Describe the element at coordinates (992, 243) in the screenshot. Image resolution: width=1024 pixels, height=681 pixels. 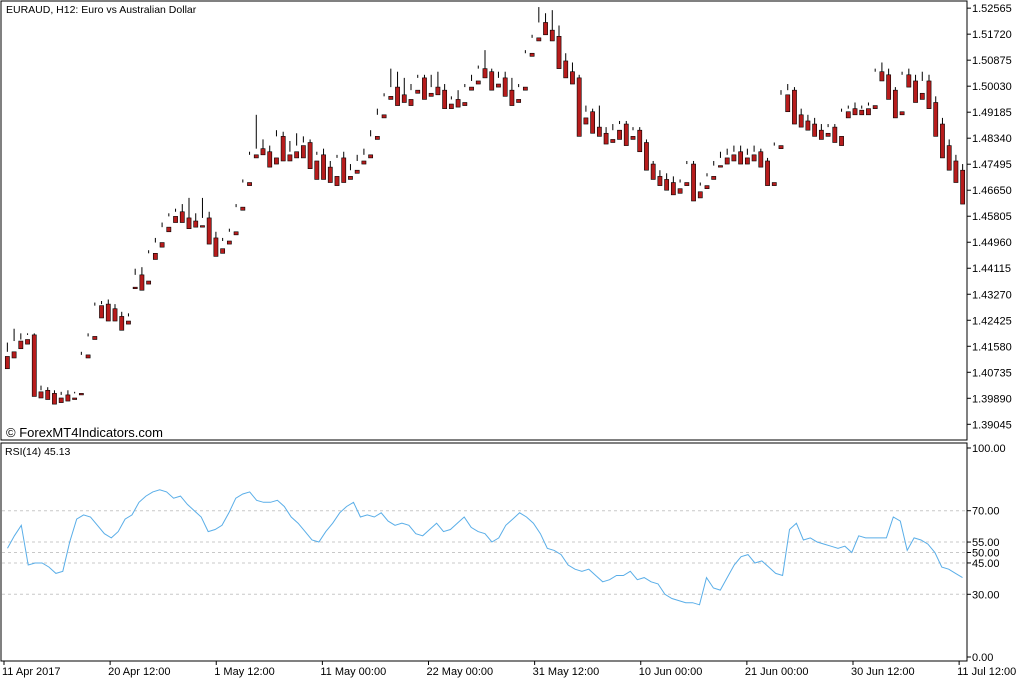
I see `price-tick-label: 1.44960` at that location.